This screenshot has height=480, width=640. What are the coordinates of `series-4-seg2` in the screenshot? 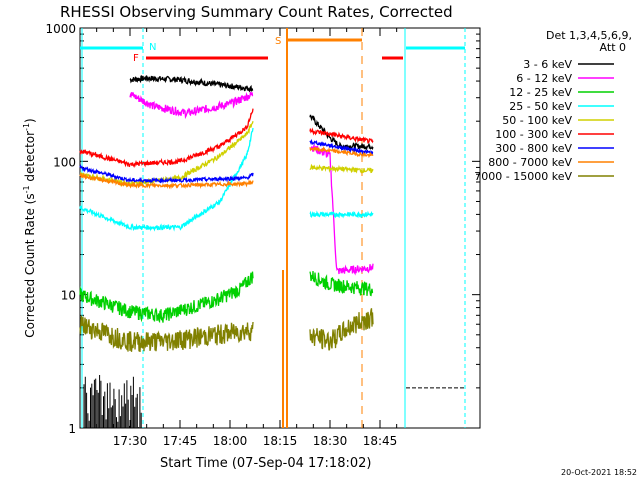 It's located at (341, 168).